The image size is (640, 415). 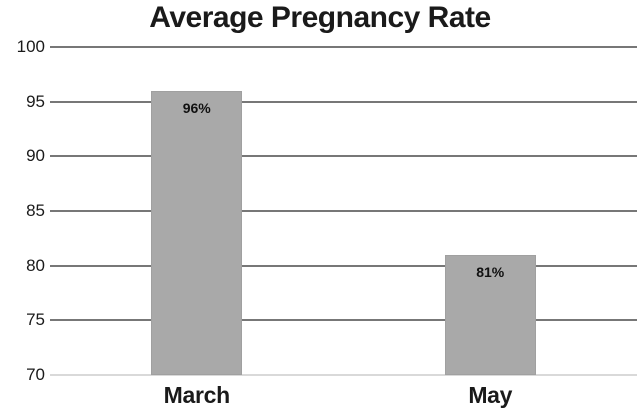 I want to click on y-tick-label: 100, so click(x=30, y=46).